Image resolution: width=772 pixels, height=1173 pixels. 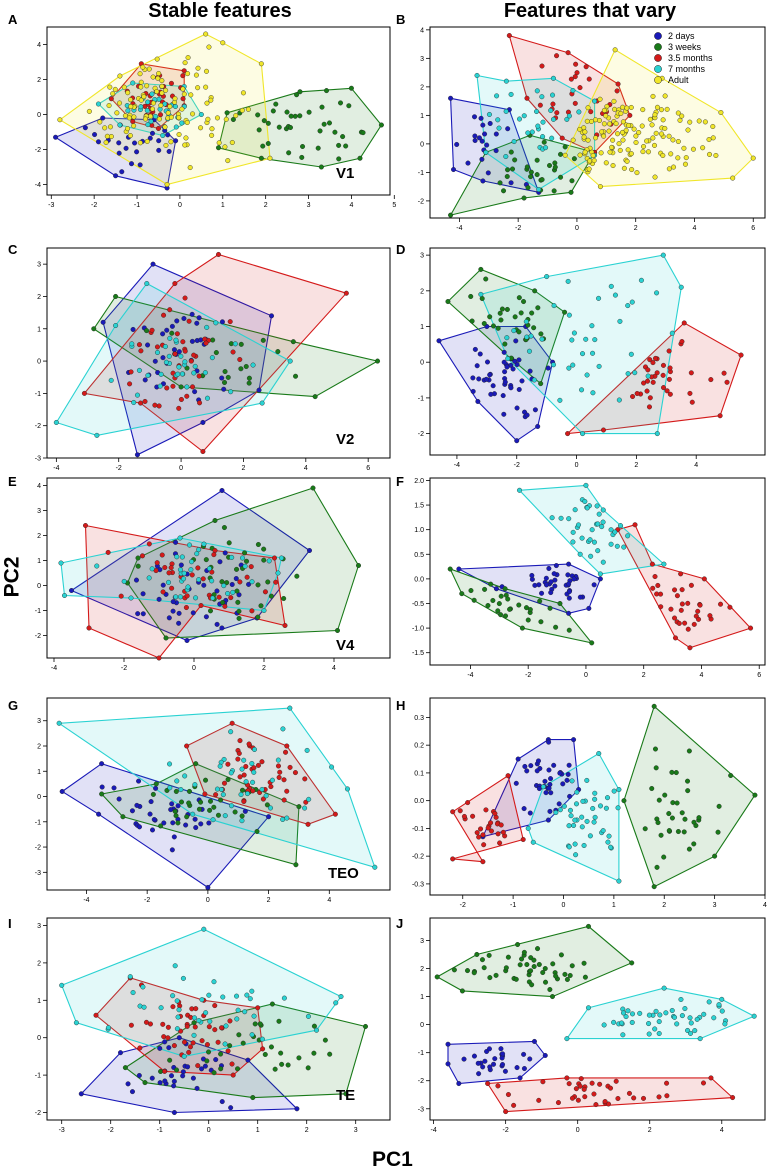 What do you see at coordinates (690, 58) in the screenshot?
I see `legend-label-3-5-months: 3.5 months` at bounding box center [690, 58].